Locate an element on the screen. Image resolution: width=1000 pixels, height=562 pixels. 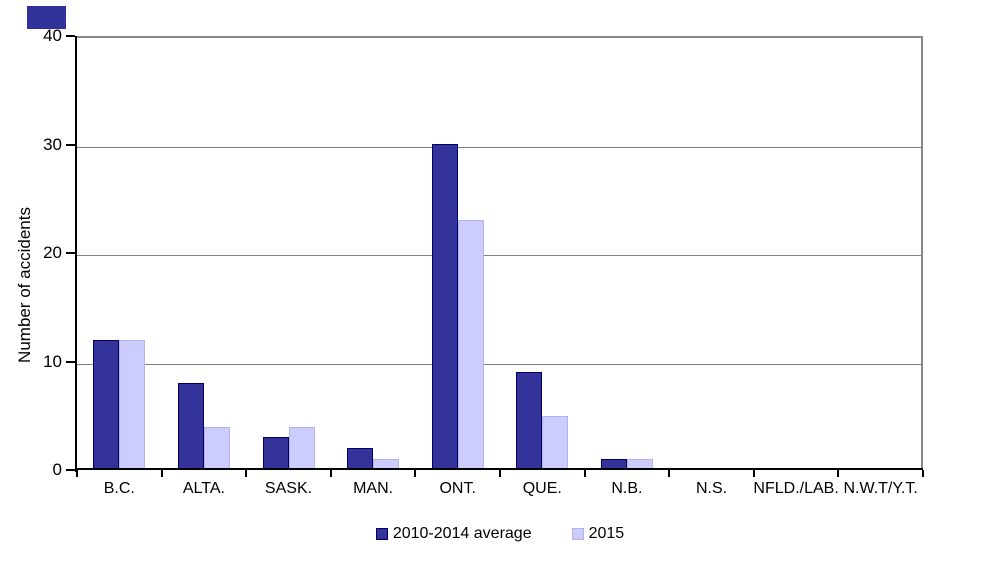
y-tick-label-20: 20 is located at coordinates (52, 252).